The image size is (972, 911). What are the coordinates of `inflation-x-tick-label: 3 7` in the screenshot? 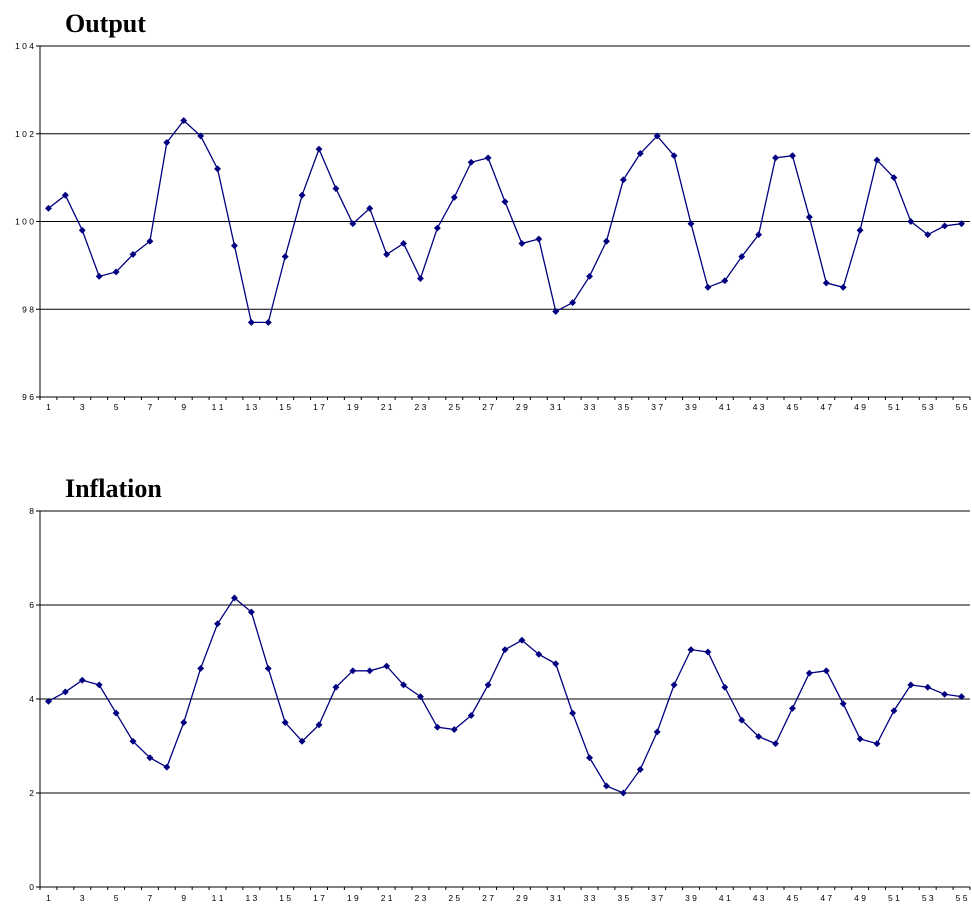 It's located at (657, 898).